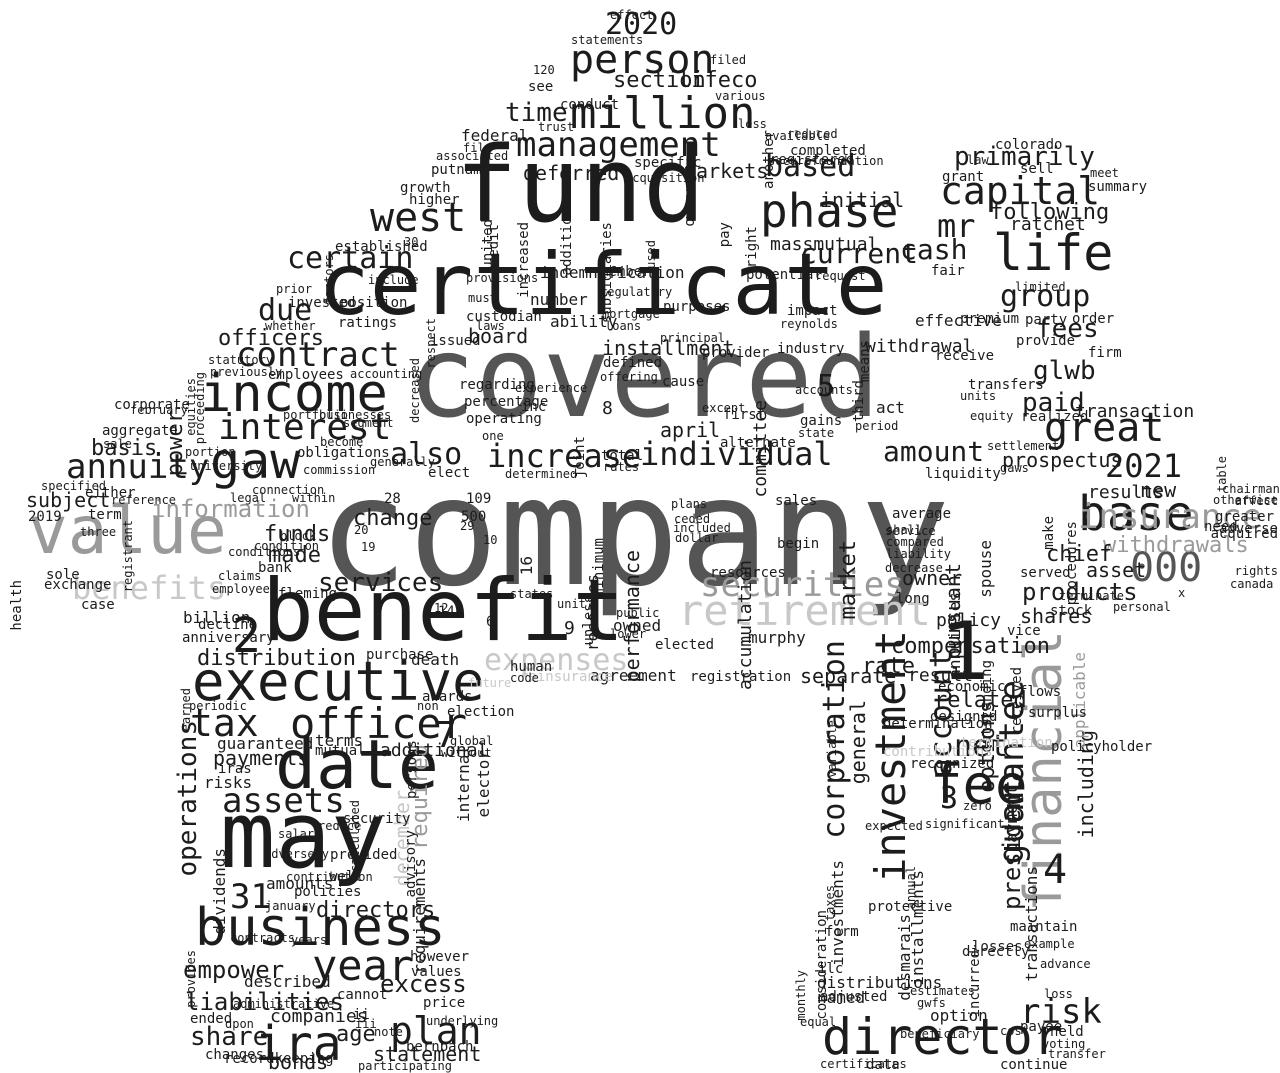  What do you see at coordinates (506, 402) in the screenshot?
I see `word-216: percentage` at bounding box center [506, 402].